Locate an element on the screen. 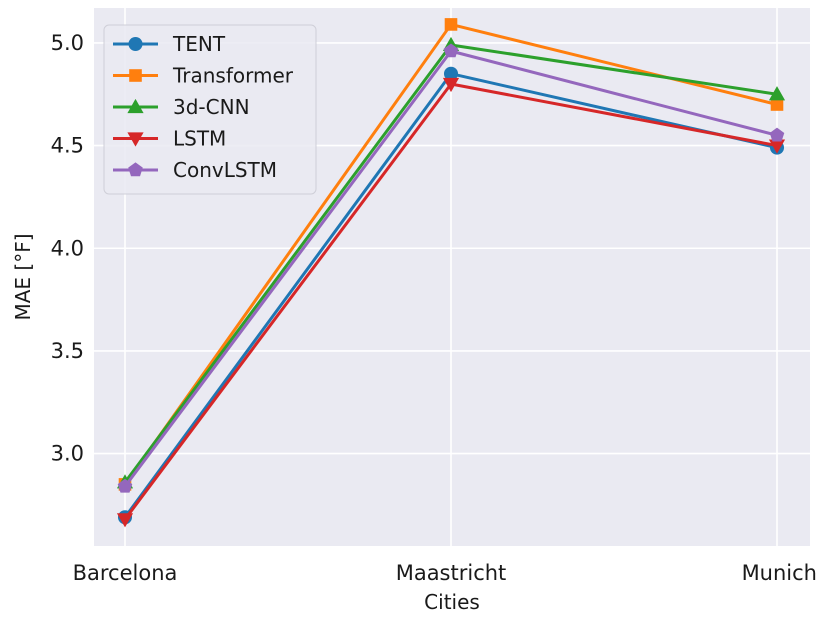  legend-marker-convlstm is located at coordinates (135, 169).